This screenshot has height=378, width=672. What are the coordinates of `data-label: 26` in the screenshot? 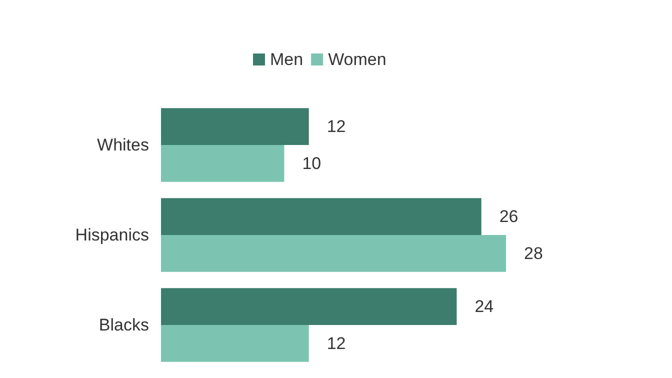 It's located at (508, 216).